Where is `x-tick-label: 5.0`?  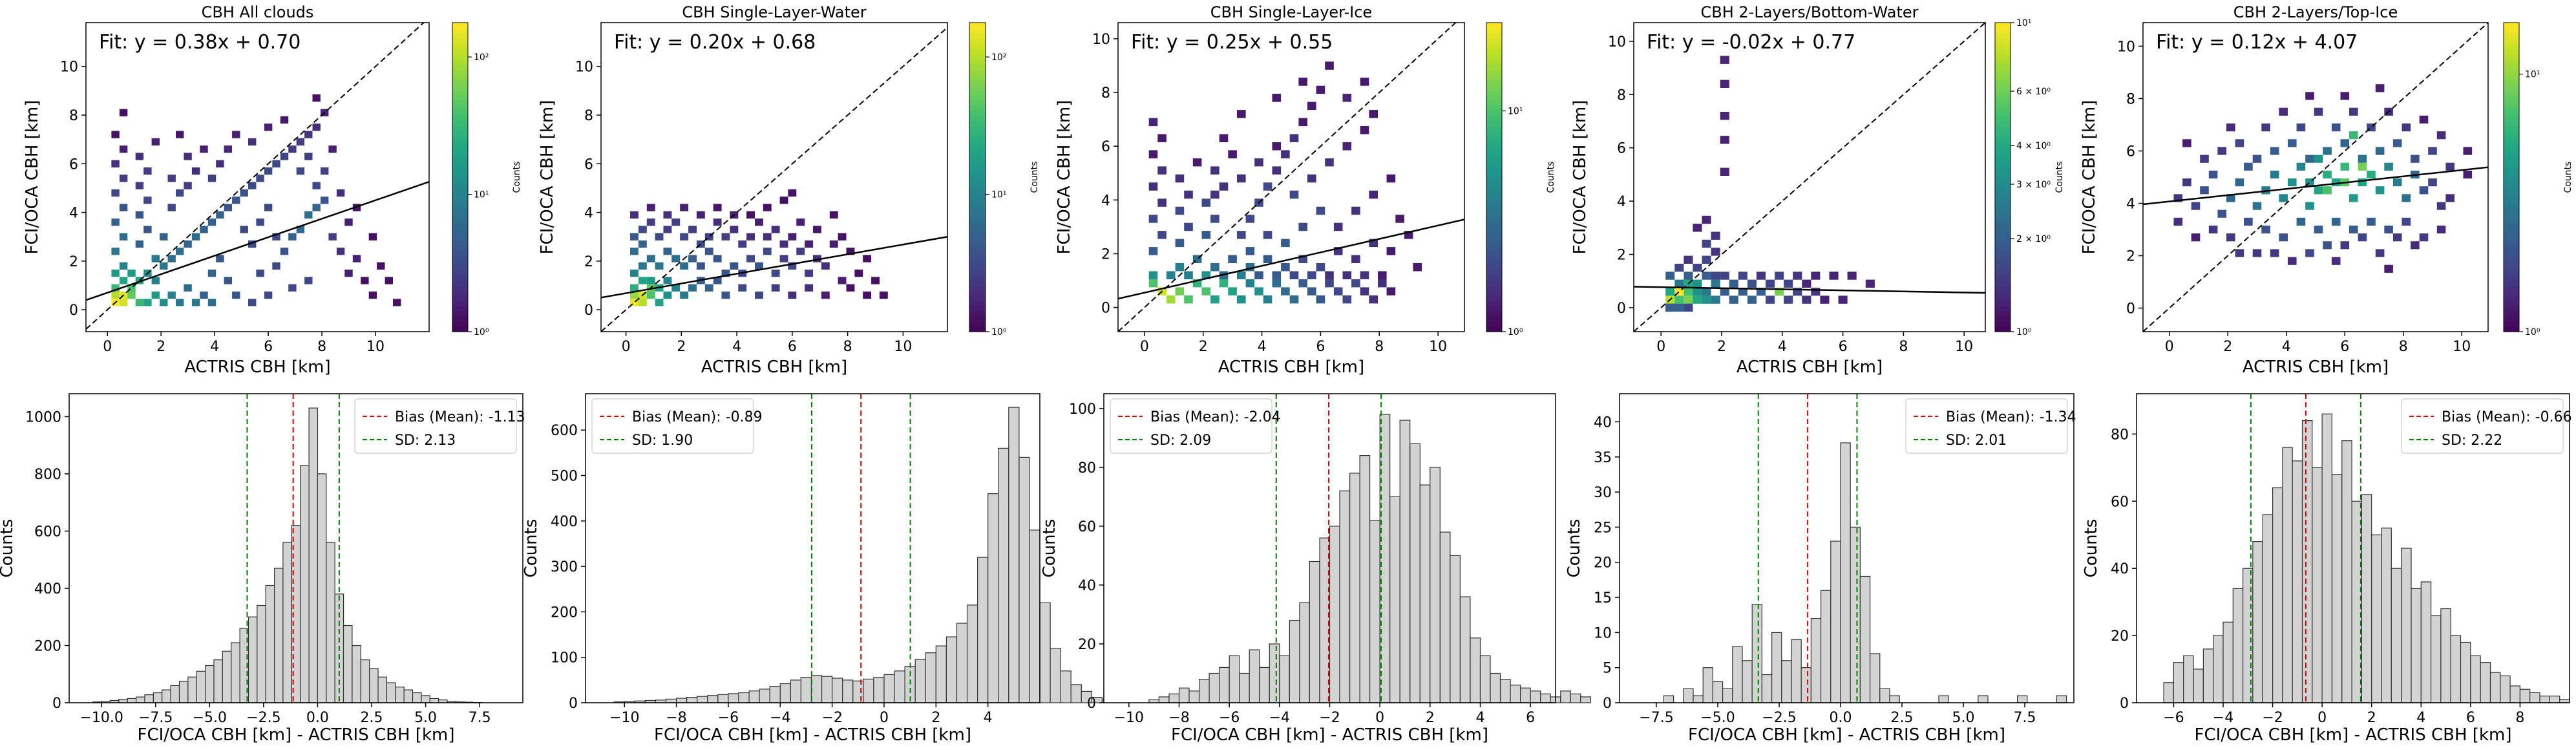 x-tick-label: 5.0 is located at coordinates (1963, 718).